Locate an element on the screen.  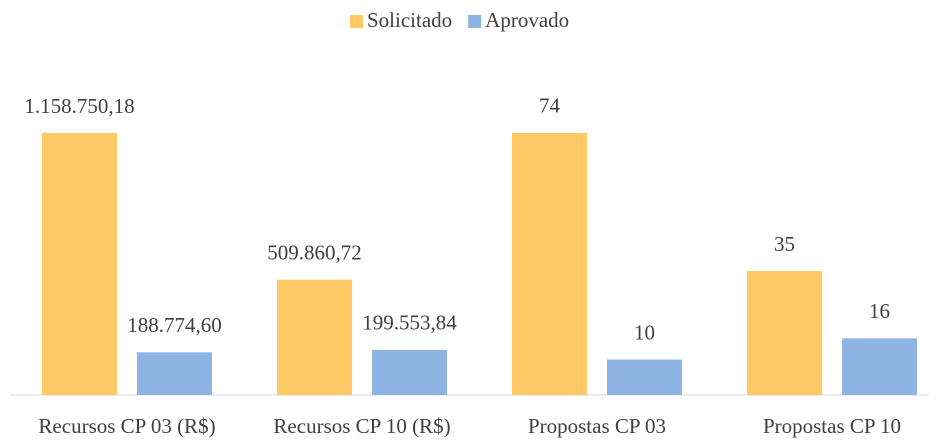
x-tick-label: Propostas CP 03 is located at coordinates (597, 426).